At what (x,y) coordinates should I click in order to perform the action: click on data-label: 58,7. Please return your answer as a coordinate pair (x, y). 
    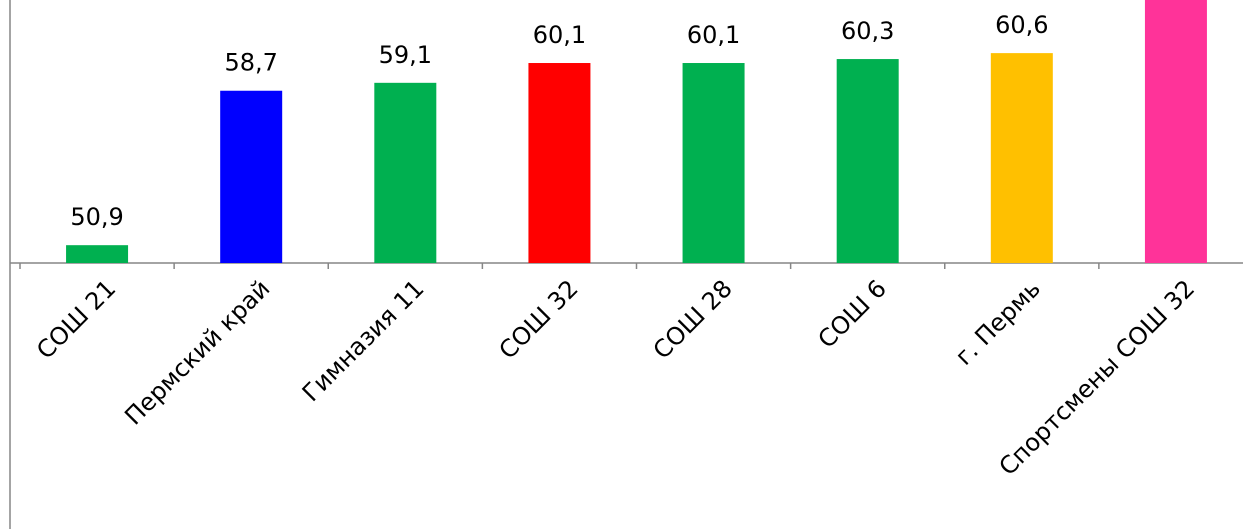
    Looking at the image, I should click on (250, 63).